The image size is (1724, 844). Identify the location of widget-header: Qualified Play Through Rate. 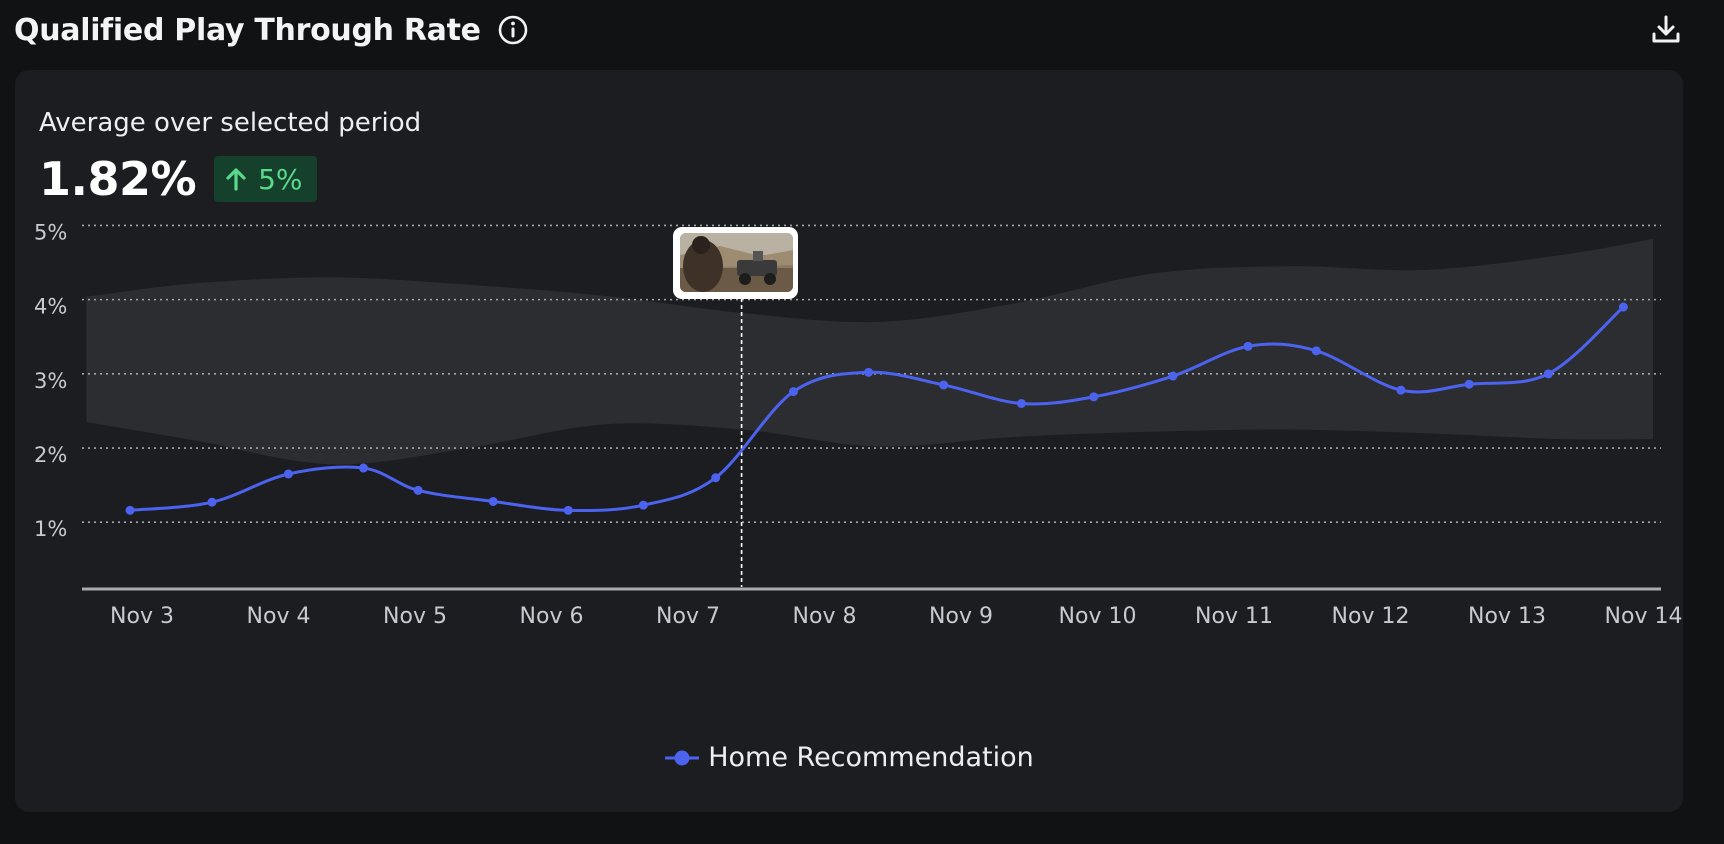
(849, 30).